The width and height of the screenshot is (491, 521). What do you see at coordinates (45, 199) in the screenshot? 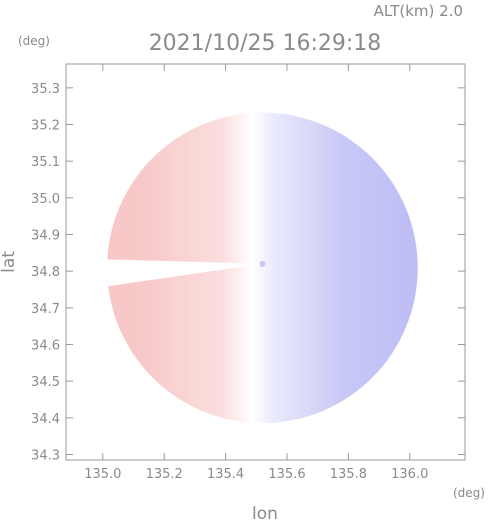
I see `y-tick-label: 35.0` at bounding box center [45, 199].